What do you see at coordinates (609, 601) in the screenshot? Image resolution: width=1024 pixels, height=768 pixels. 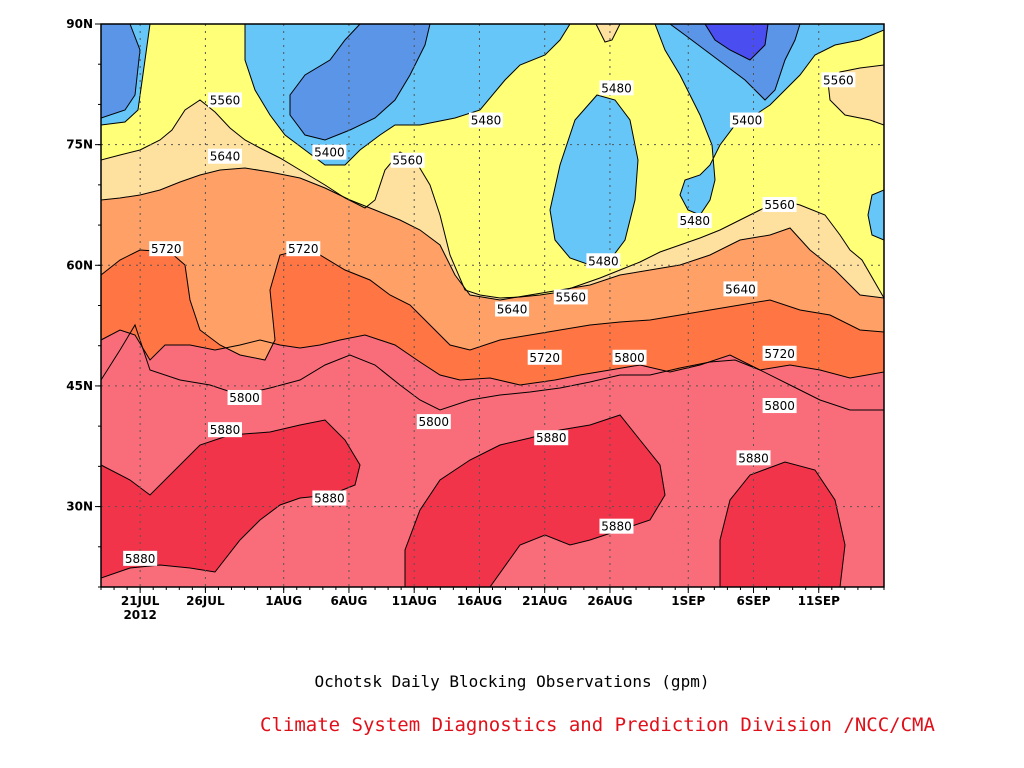 I see `x-tick-label: 26AUG` at bounding box center [609, 601].